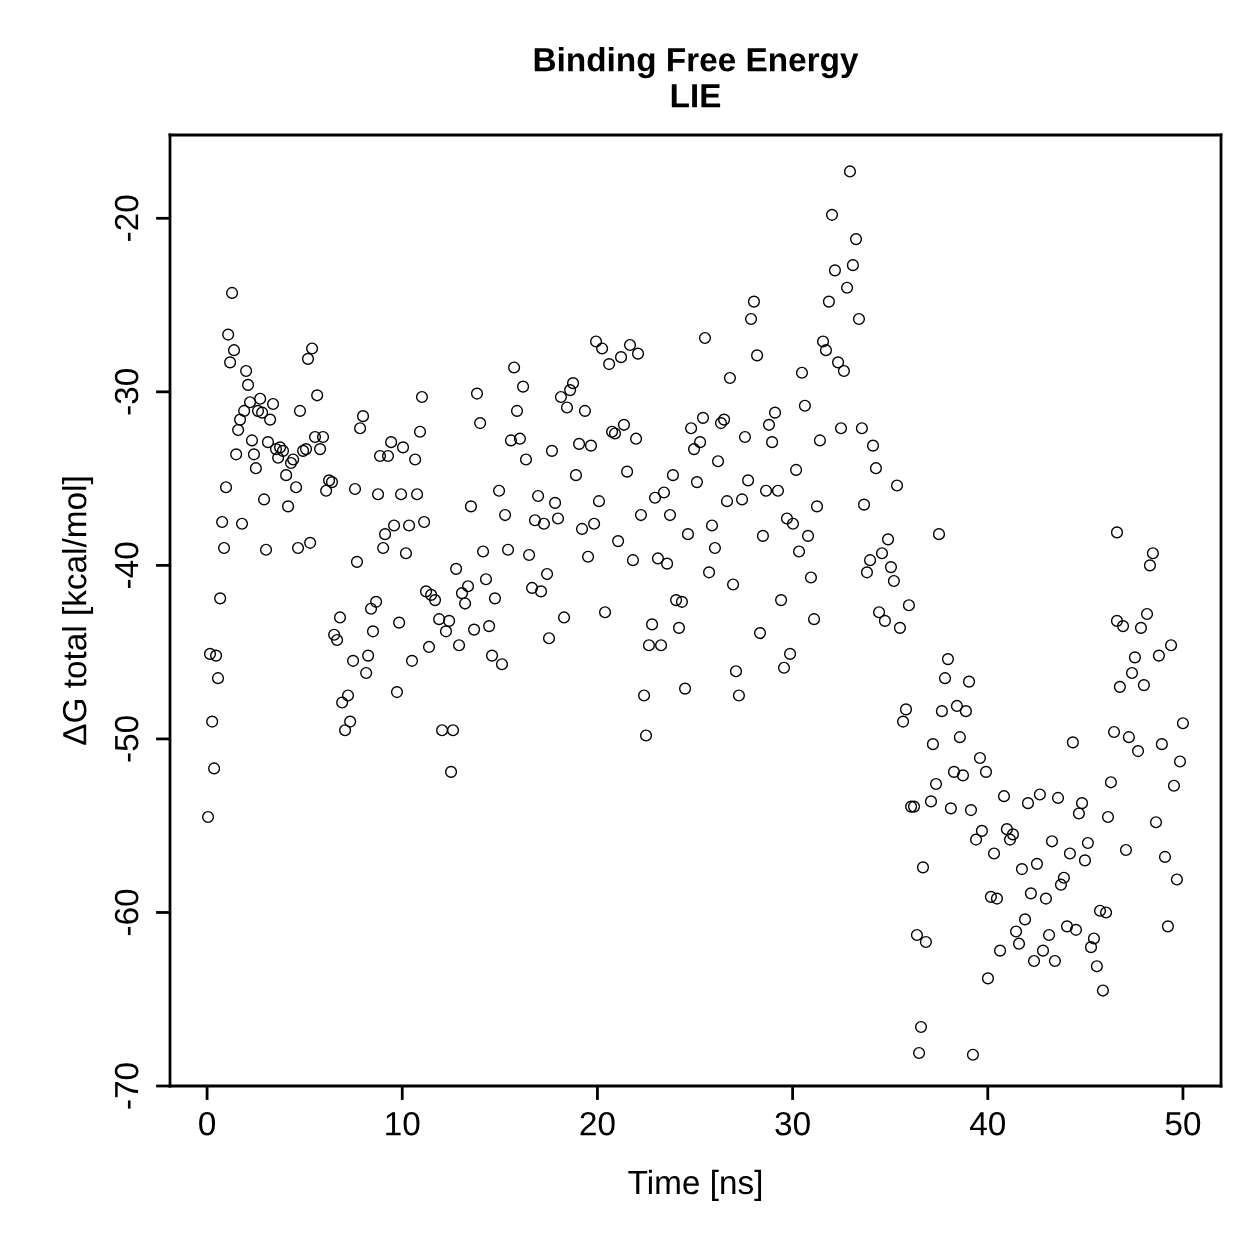 Image resolution: width=1259 pixels, height=1259 pixels. What do you see at coordinates (207, 1123) in the screenshot?
I see `x-tick-label: 0` at bounding box center [207, 1123].